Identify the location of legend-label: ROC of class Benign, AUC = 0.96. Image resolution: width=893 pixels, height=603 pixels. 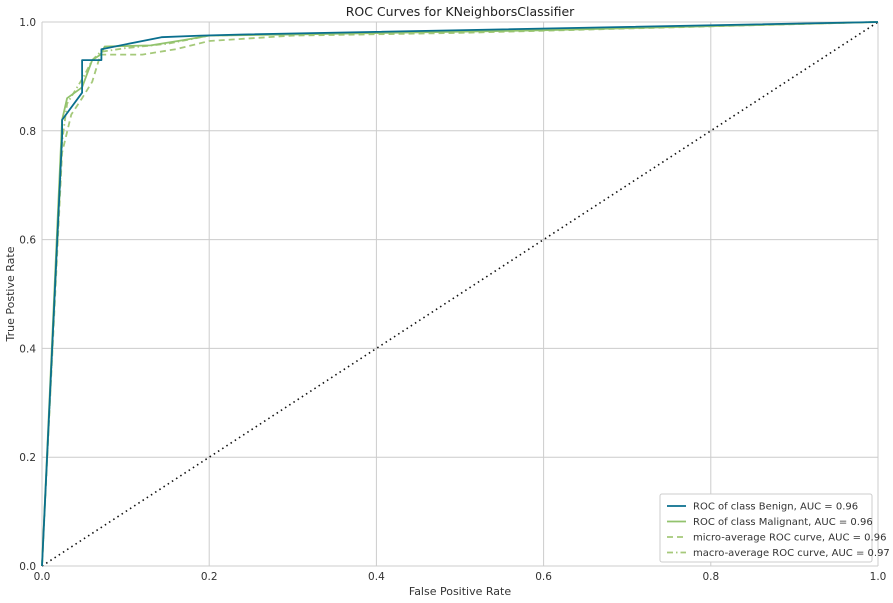
(775, 507).